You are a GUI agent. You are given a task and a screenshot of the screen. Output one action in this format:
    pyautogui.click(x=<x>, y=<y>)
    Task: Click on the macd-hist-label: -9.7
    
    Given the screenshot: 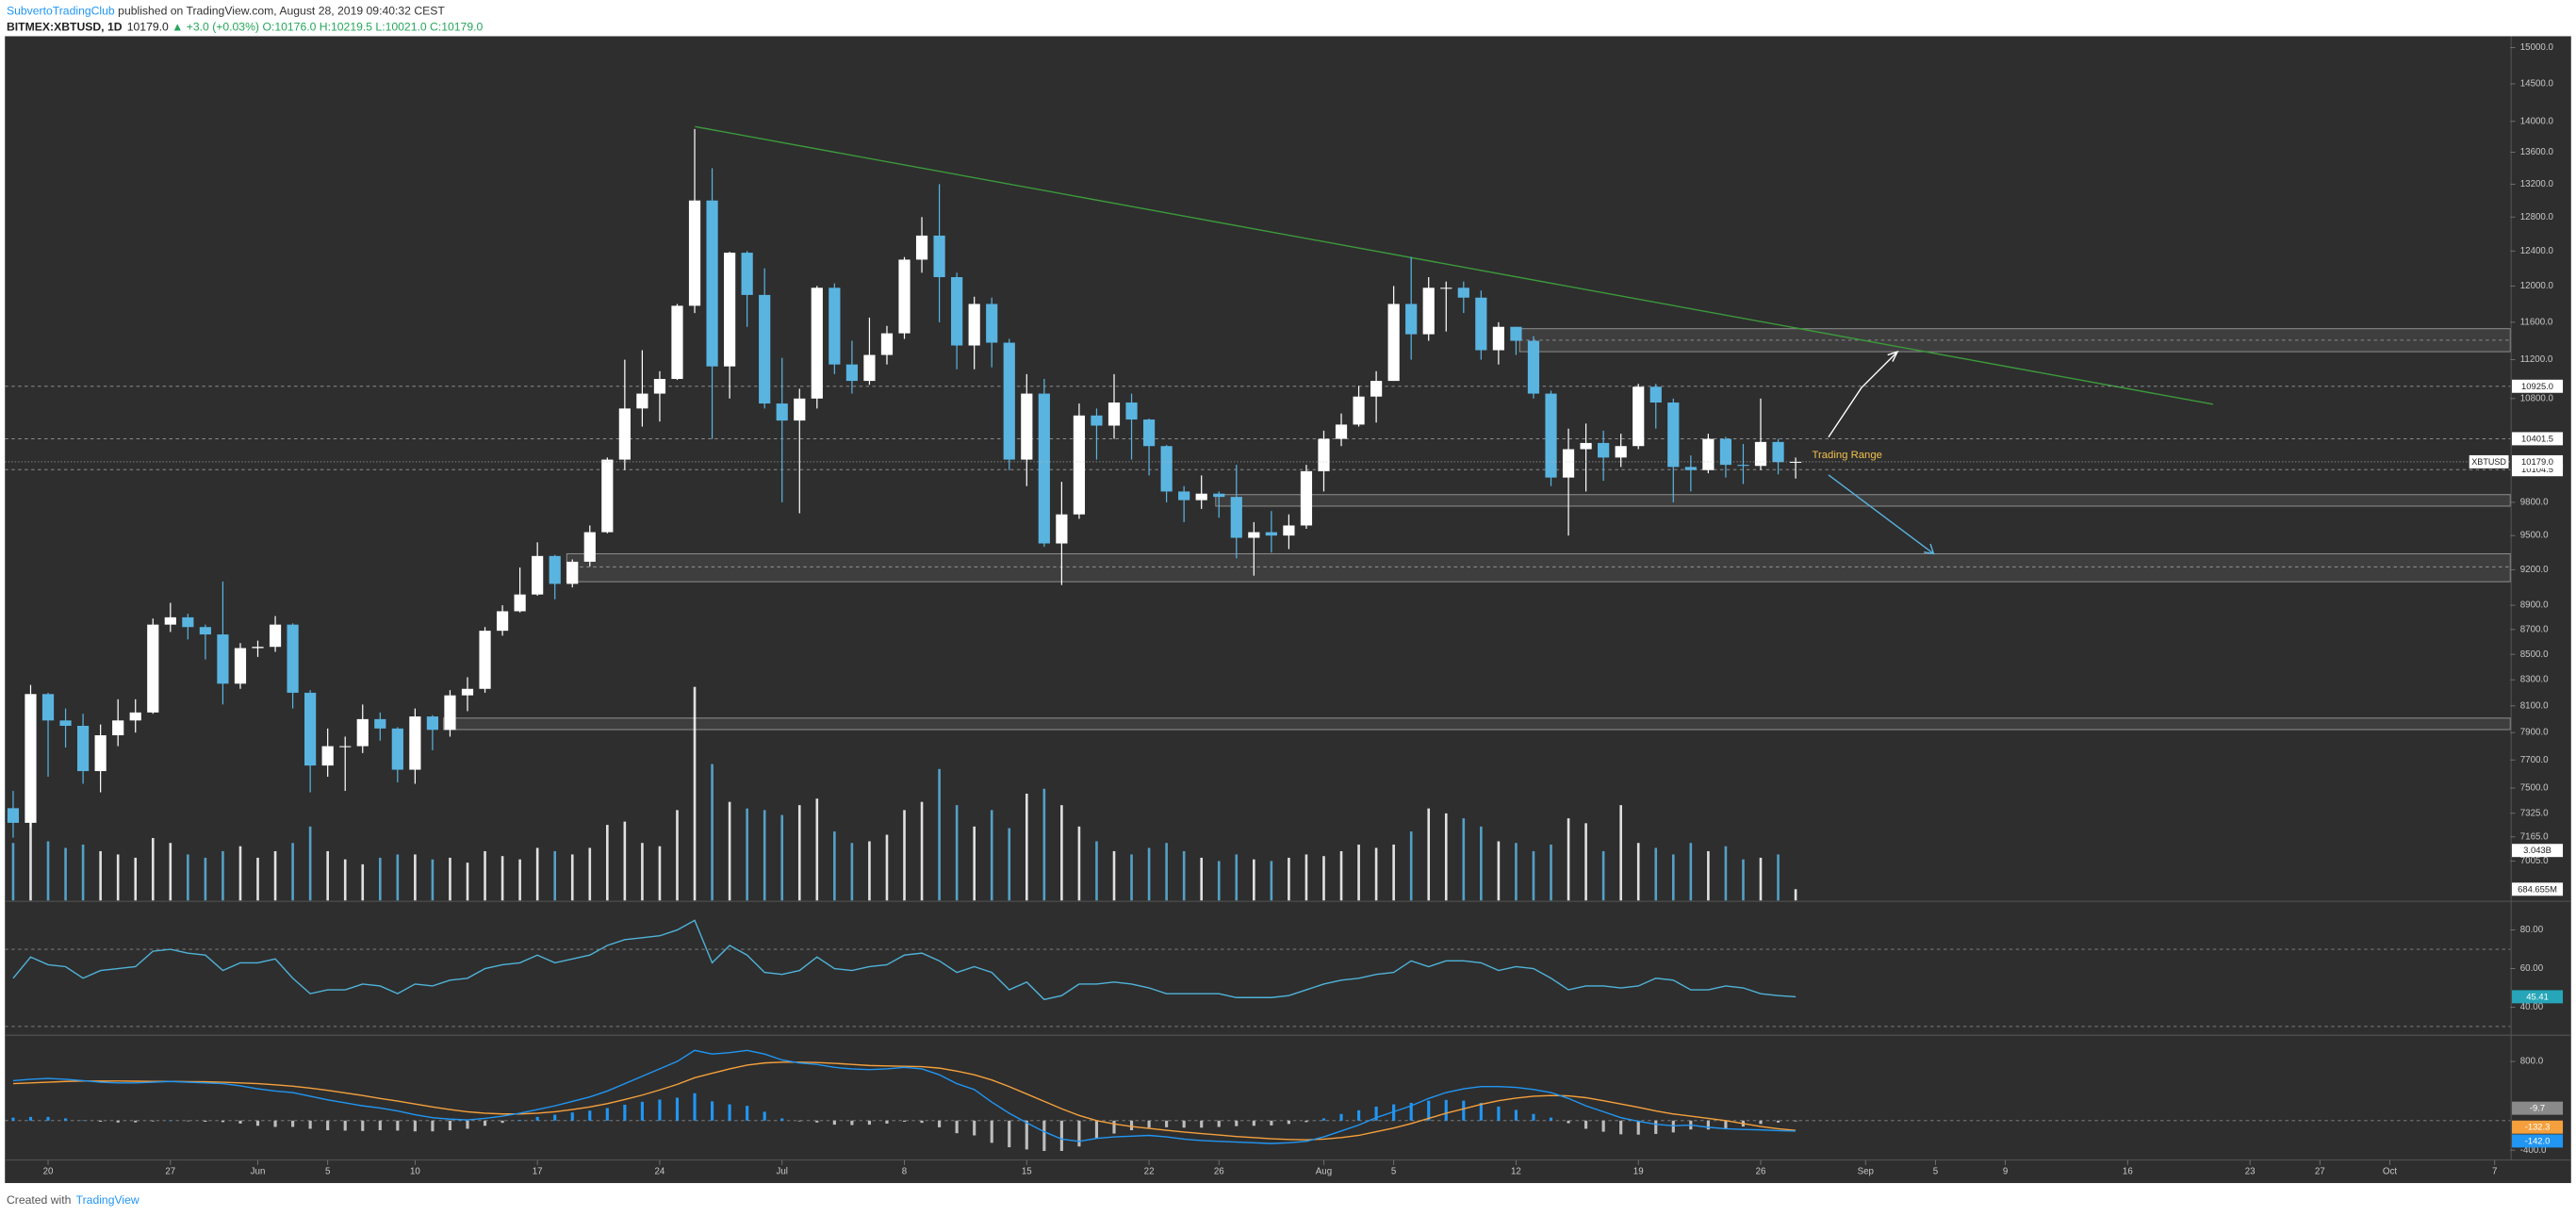 What is the action you would take?
    pyautogui.click(x=2537, y=1108)
    